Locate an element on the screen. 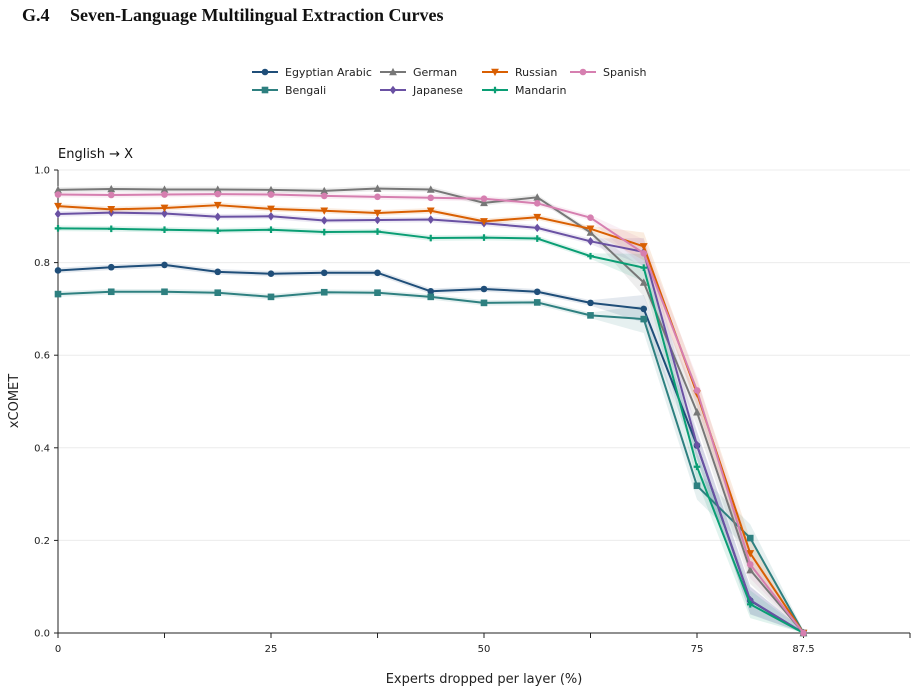  panel-label: English → X is located at coordinates (95, 154).